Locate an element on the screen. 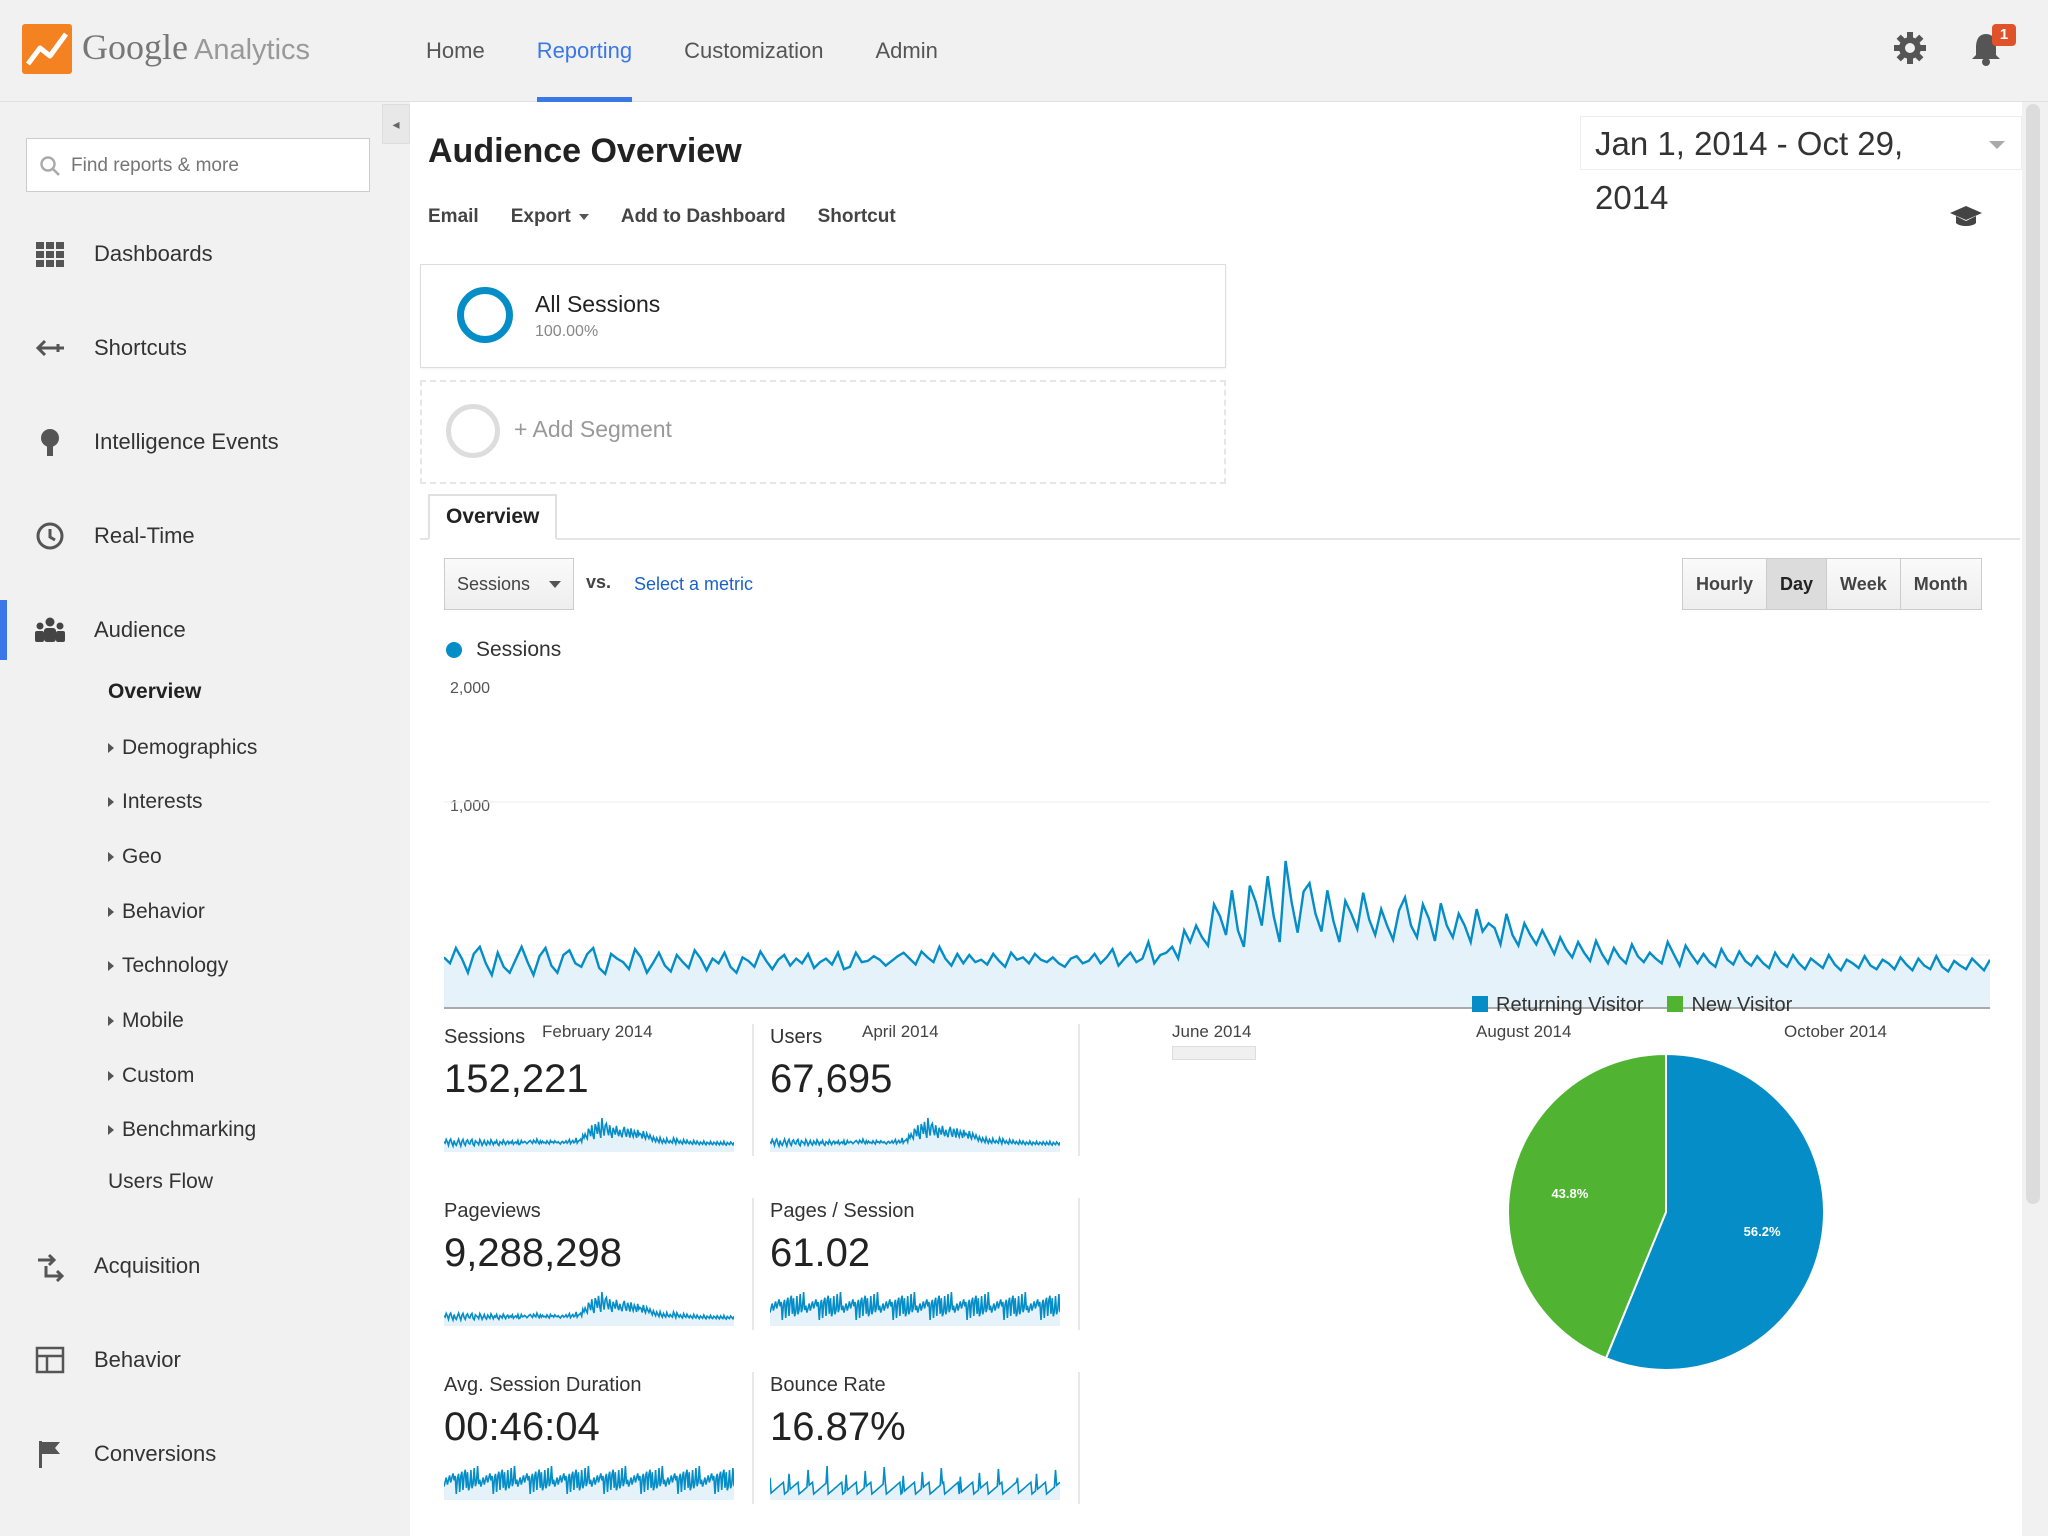 This screenshot has height=1536, width=2048. email-button: Email is located at coordinates (453, 216).